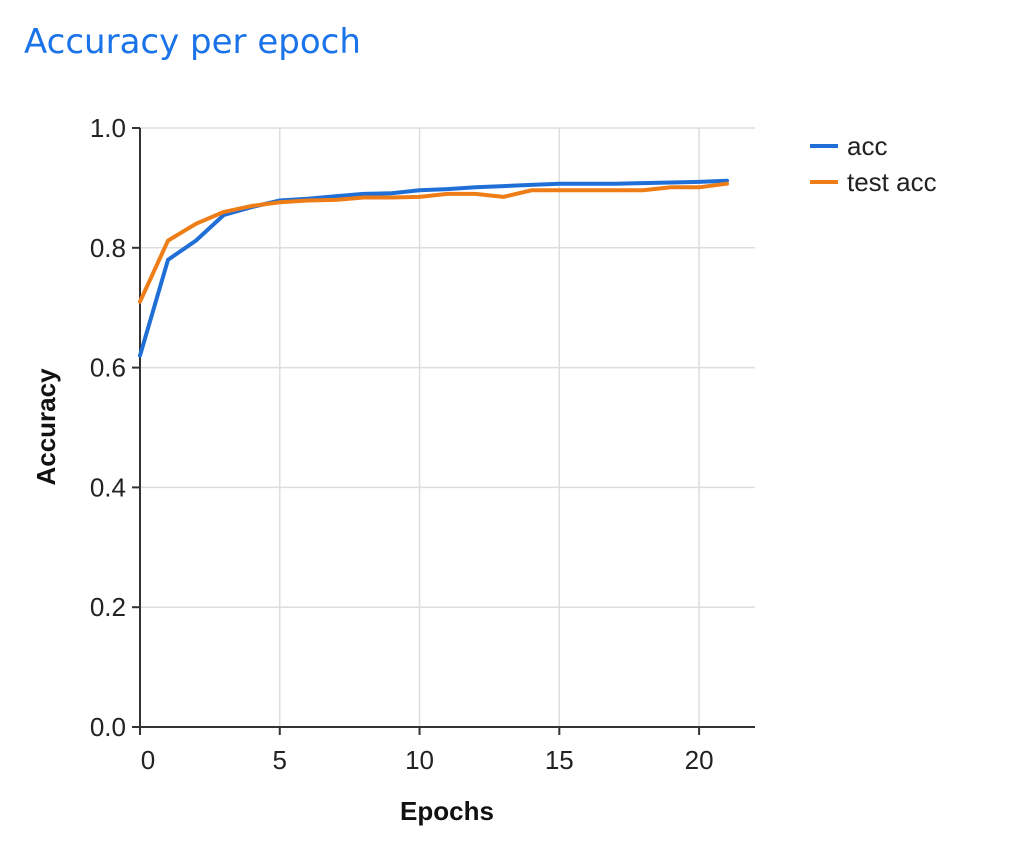 The width and height of the screenshot is (1009, 844). What do you see at coordinates (192, 42) in the screenshot?
I see `page-title: Accuracy per epoch` at bounding box center [192, 42].